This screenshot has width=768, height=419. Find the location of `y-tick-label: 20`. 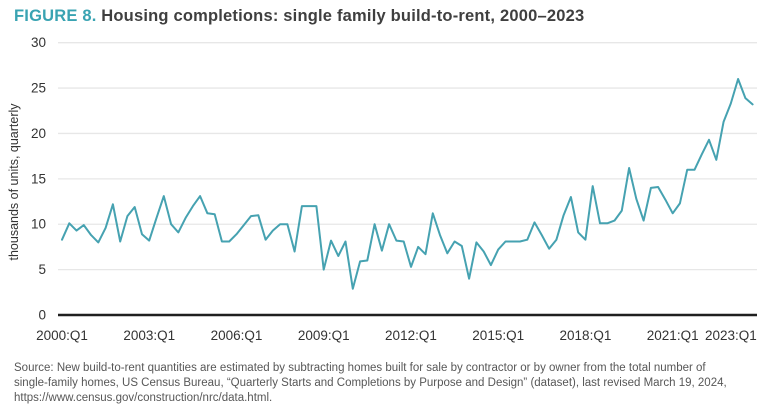

y-tick-label: 20 is located at coordinates (38, 133).